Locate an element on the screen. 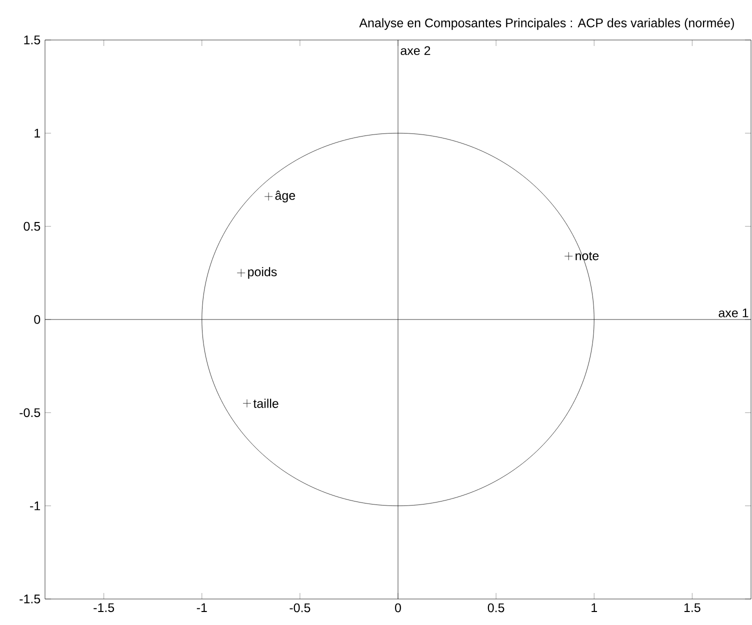 The height and width of the screenshot is (625, 752). annotation: note is located at coordinates (587, 256).